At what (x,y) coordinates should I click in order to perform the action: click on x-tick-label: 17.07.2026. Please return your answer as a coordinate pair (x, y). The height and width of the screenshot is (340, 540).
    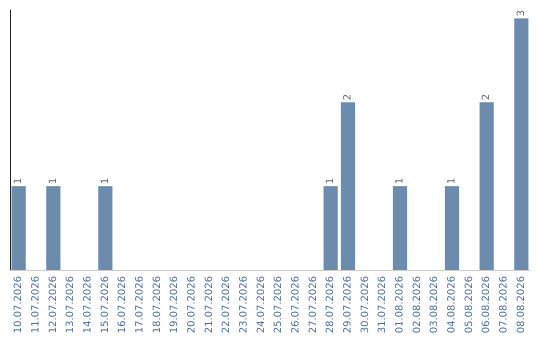
    Looking at the image, I should click on (140, 305).